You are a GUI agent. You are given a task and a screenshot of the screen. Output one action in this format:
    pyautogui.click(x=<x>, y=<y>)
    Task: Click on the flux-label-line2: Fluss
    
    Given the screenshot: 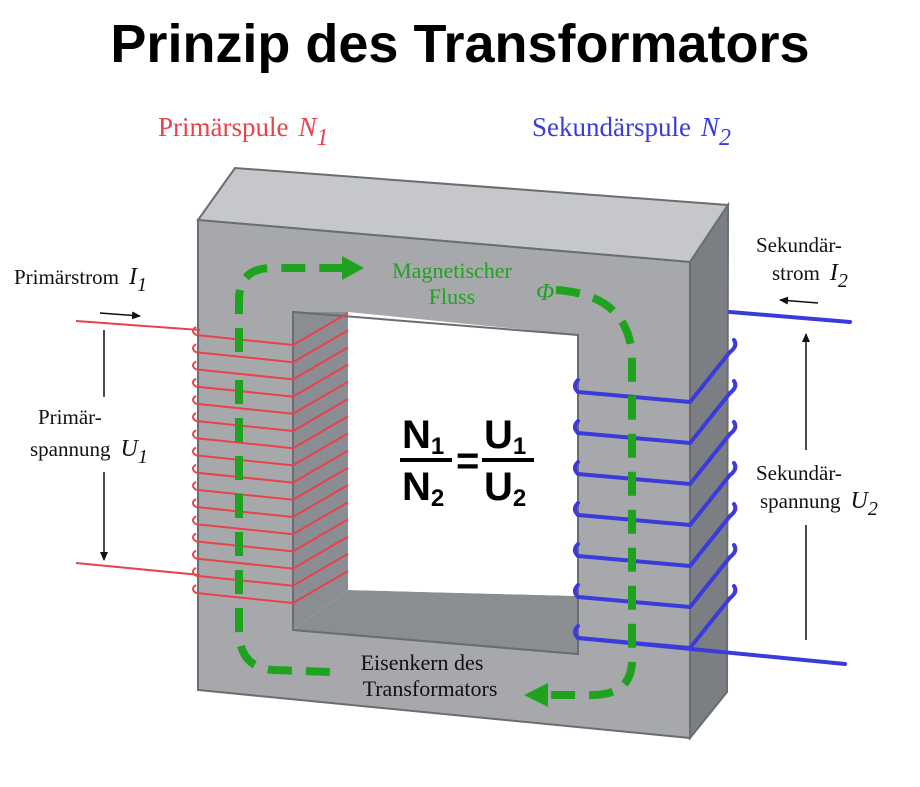 What is the action you would take?
    pyautogui.click(x=452, y=296)
    